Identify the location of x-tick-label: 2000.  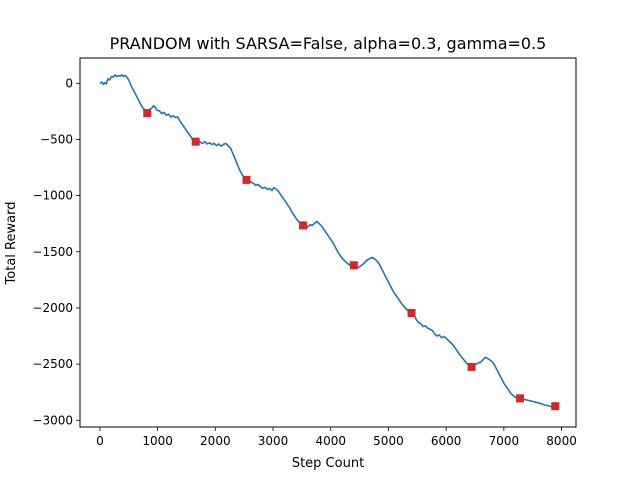
(215, 441).